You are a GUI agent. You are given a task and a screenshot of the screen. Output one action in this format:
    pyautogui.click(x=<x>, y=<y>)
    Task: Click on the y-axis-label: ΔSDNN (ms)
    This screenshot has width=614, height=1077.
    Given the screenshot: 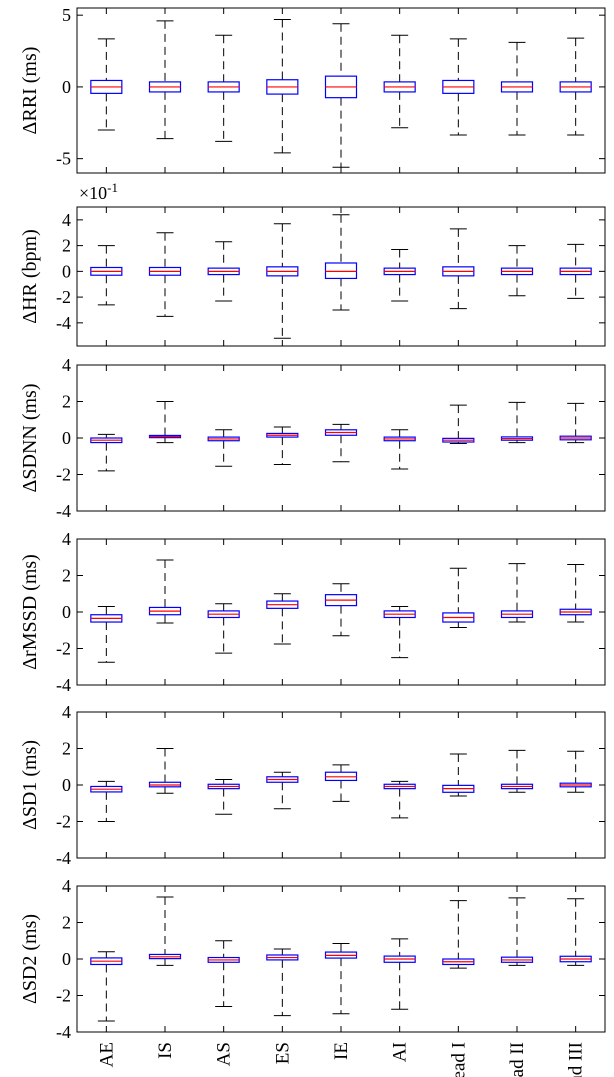 What is the action you would take?
    pyautogui.click(x=30, y=438)
    